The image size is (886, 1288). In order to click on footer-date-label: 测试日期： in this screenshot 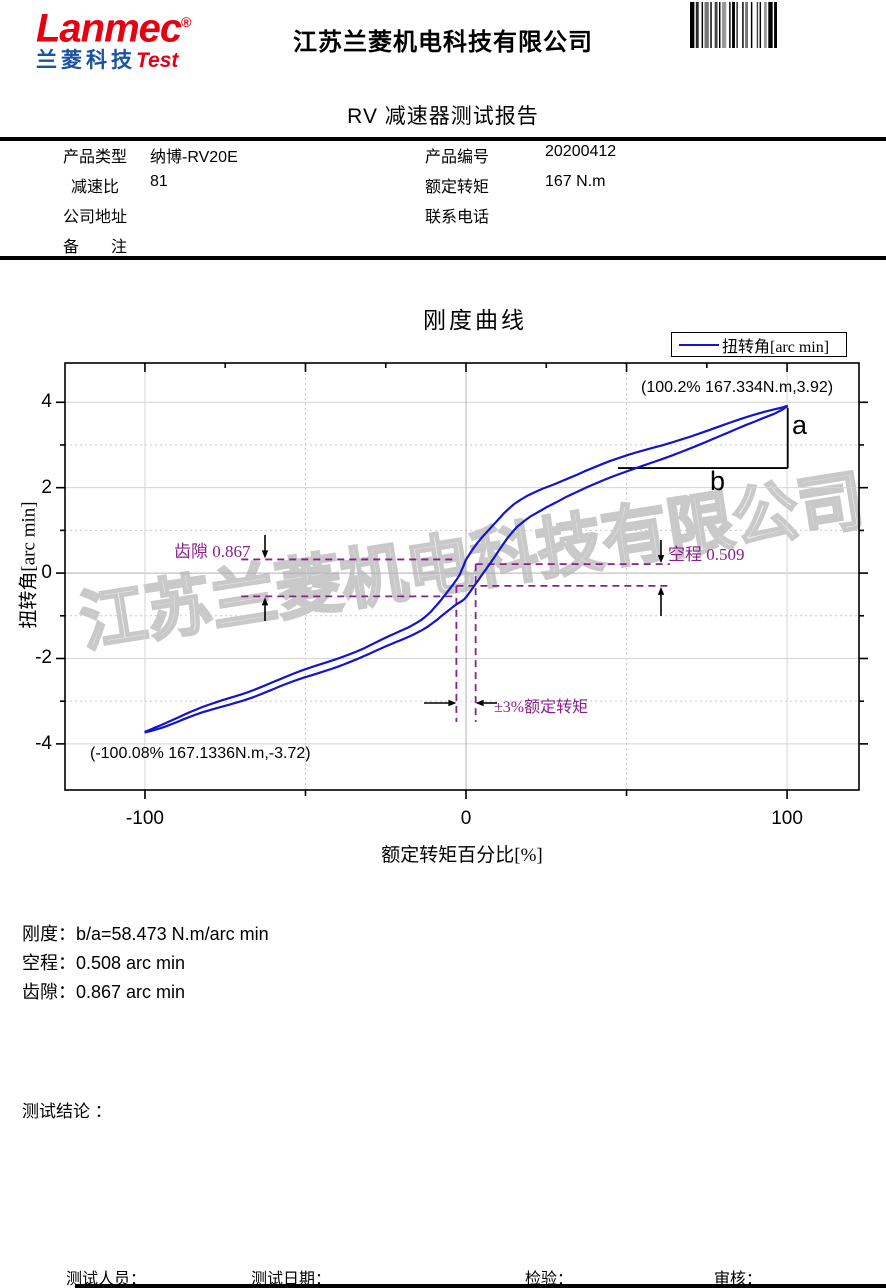, I will do `click(291, 1279)`.